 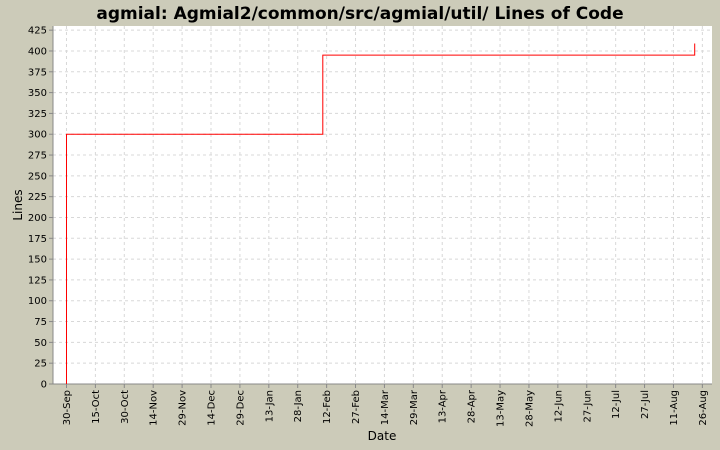 I want to click on x-tick-label: 14-Nov, so click(x=154, y=408).